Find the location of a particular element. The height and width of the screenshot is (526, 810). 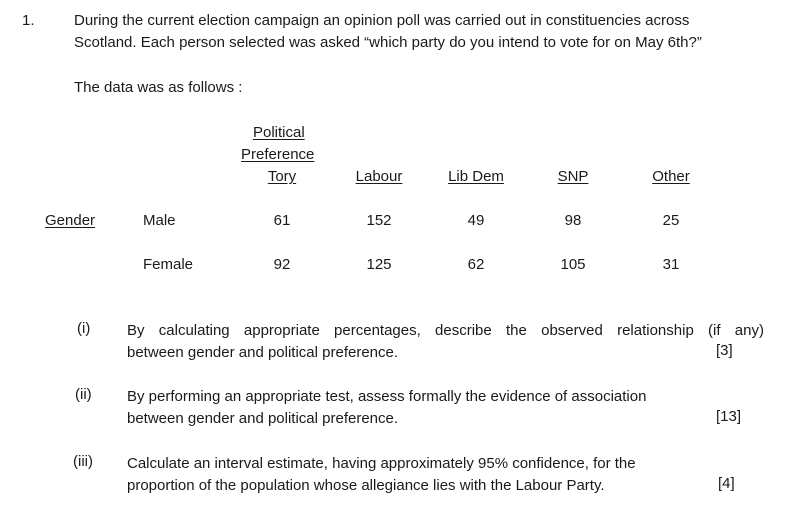

table-header-line-1: Political is located at coordinates (279, 132).